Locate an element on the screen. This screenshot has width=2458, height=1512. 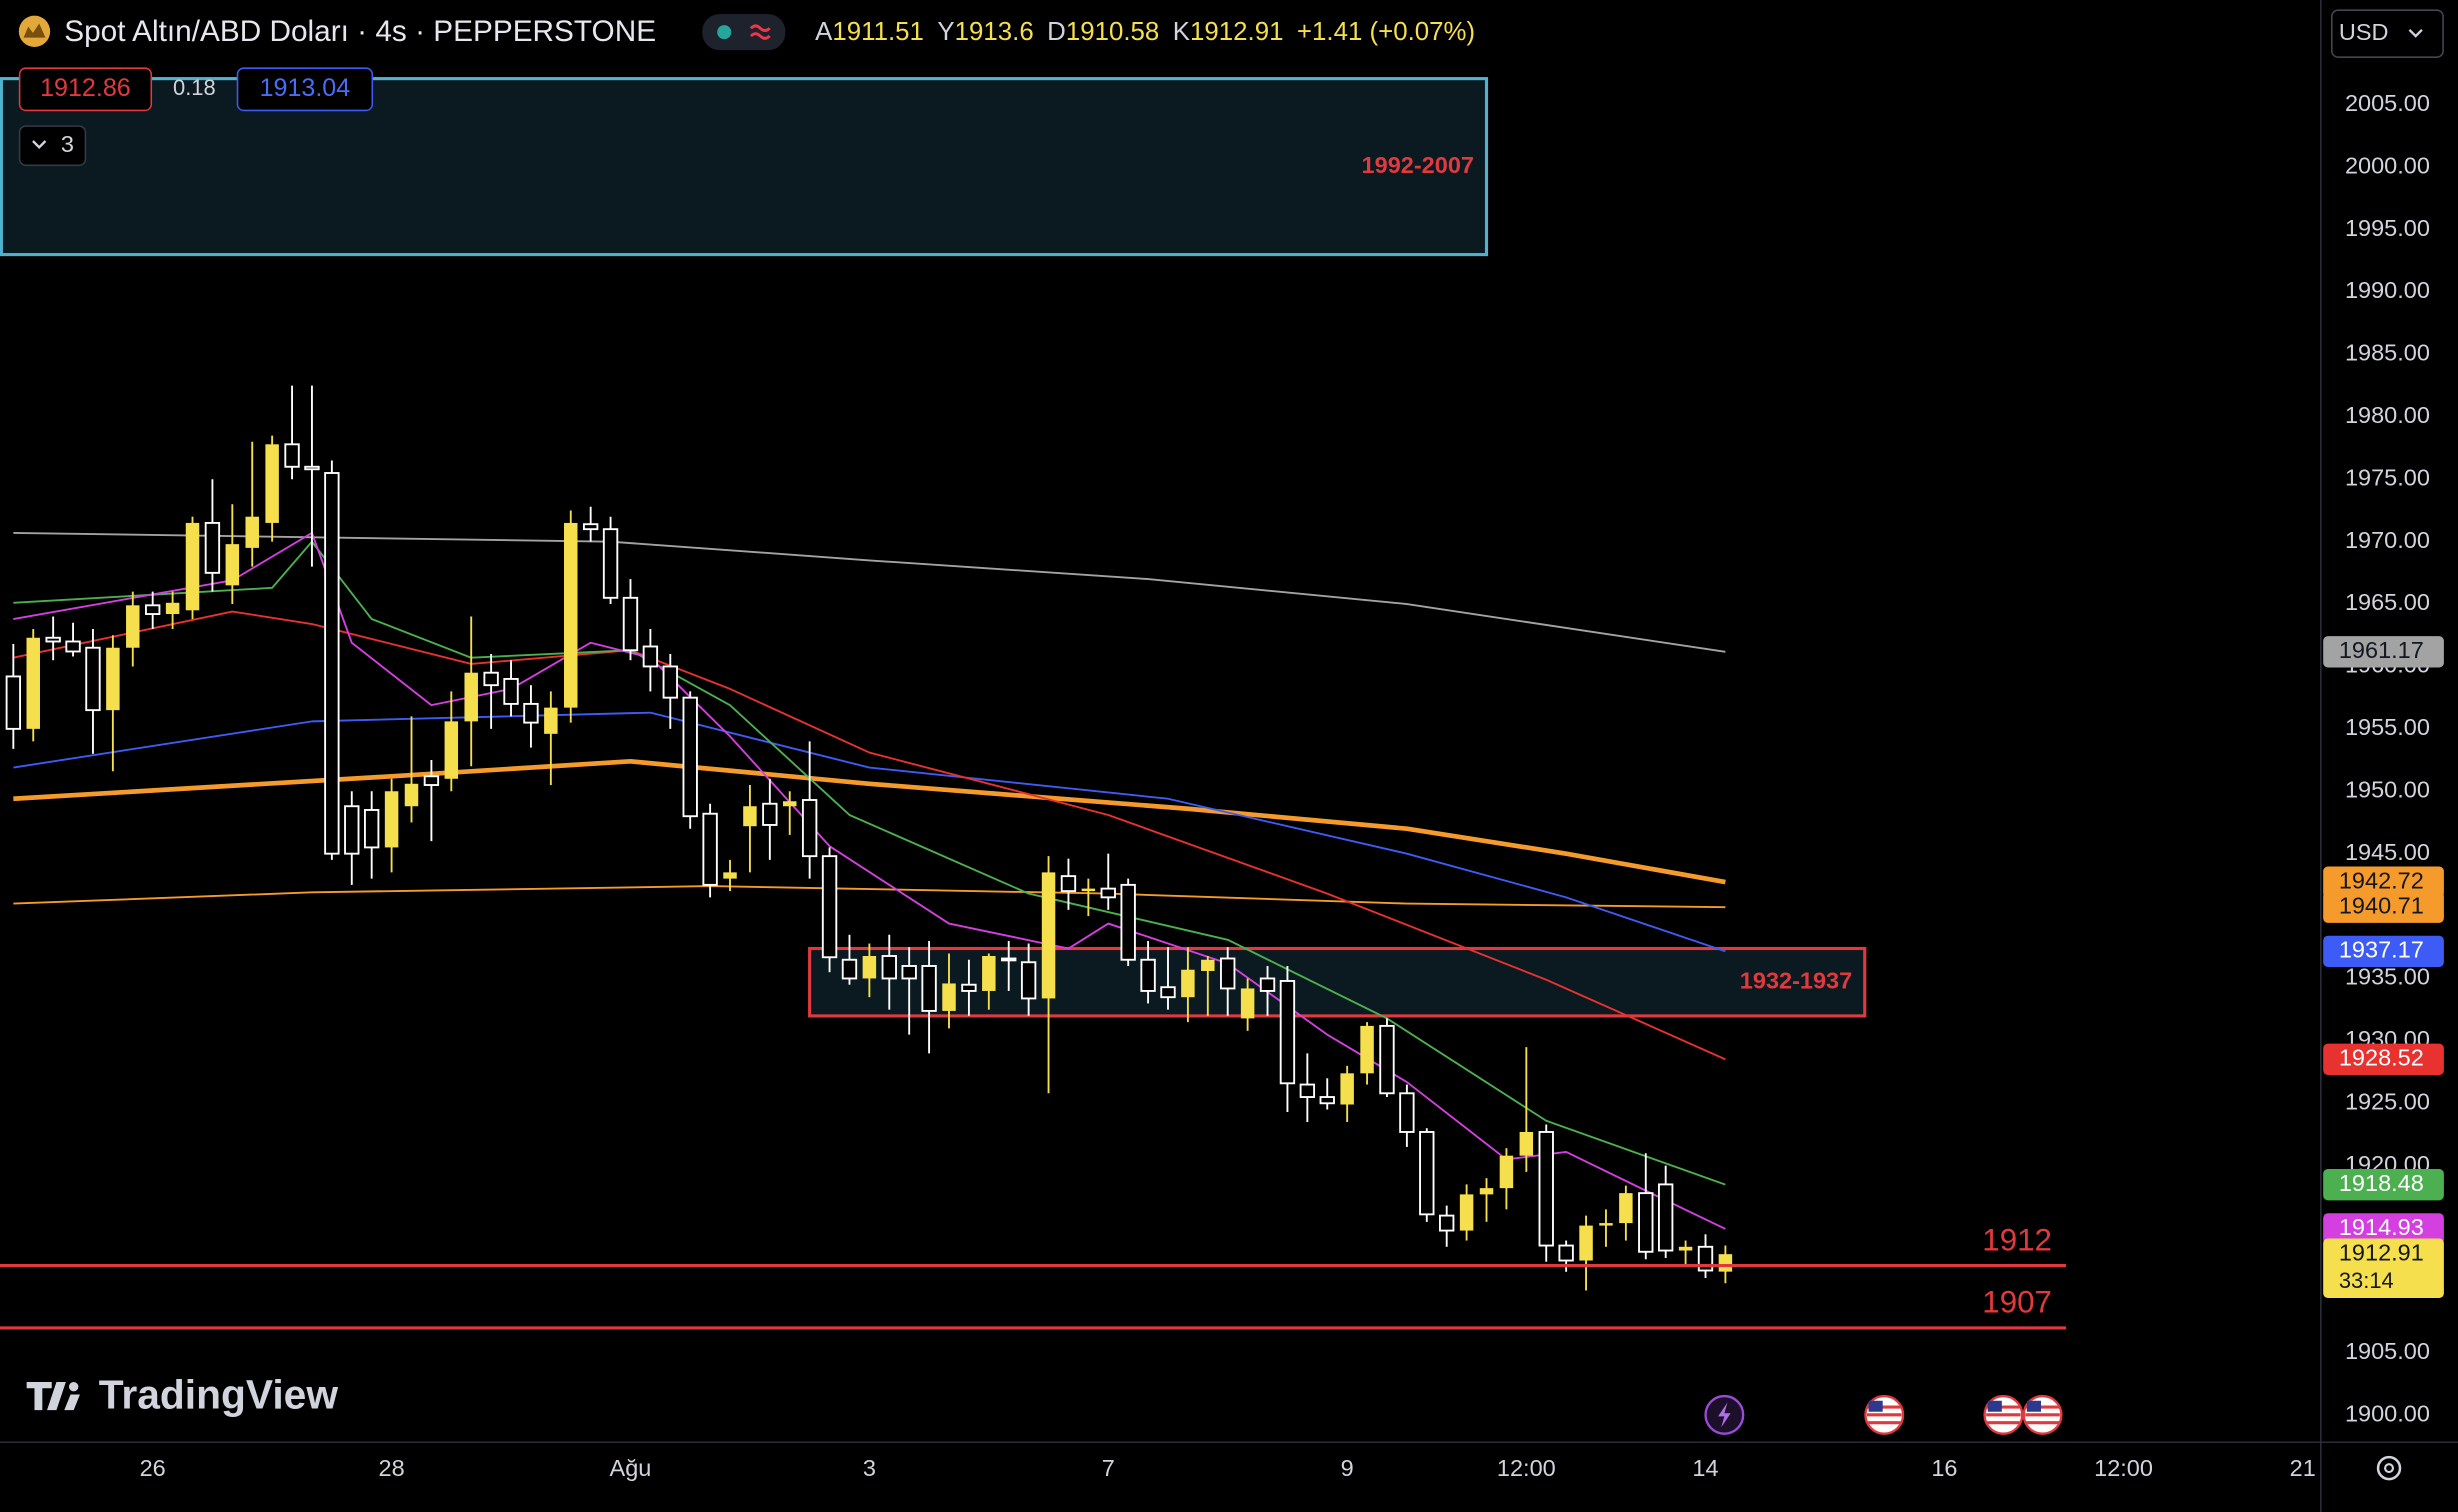
high-value: 1913.6 is located at coordinates (994, 32).